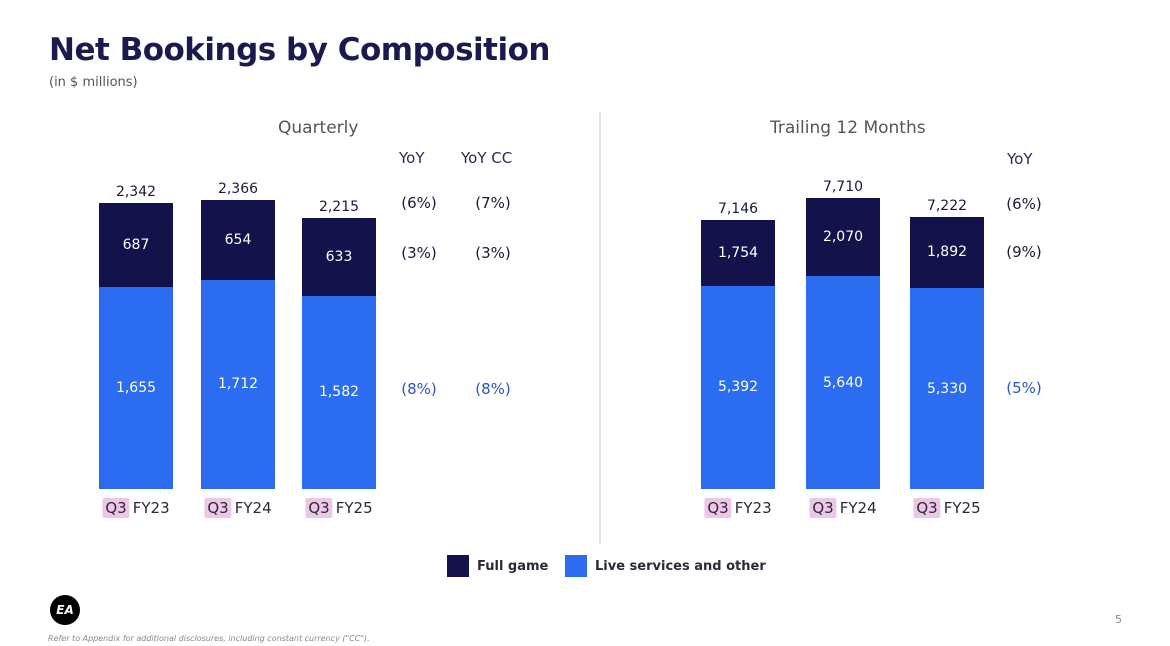 Image resolution: width=1170 pixels, height=646 pixels. Describe the element at coordinates (136, 387) in the screenshot. I see `quarterly-bar-live-services-1: 1,655` at that location.